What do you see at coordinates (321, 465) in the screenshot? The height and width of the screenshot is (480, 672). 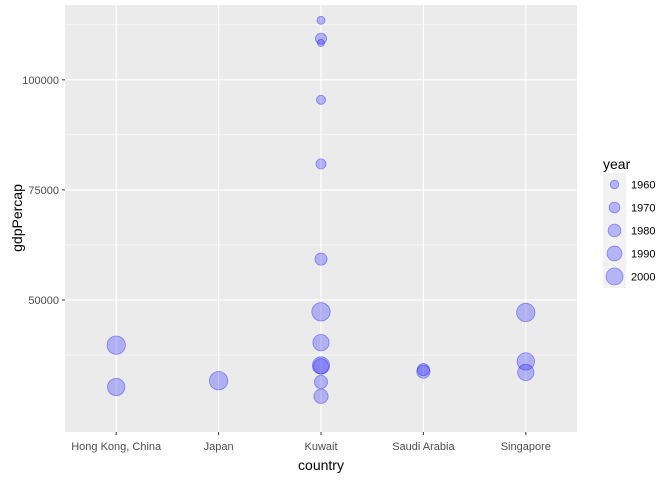 I see `x-axis-title: country` at bounding box center [321, 465].